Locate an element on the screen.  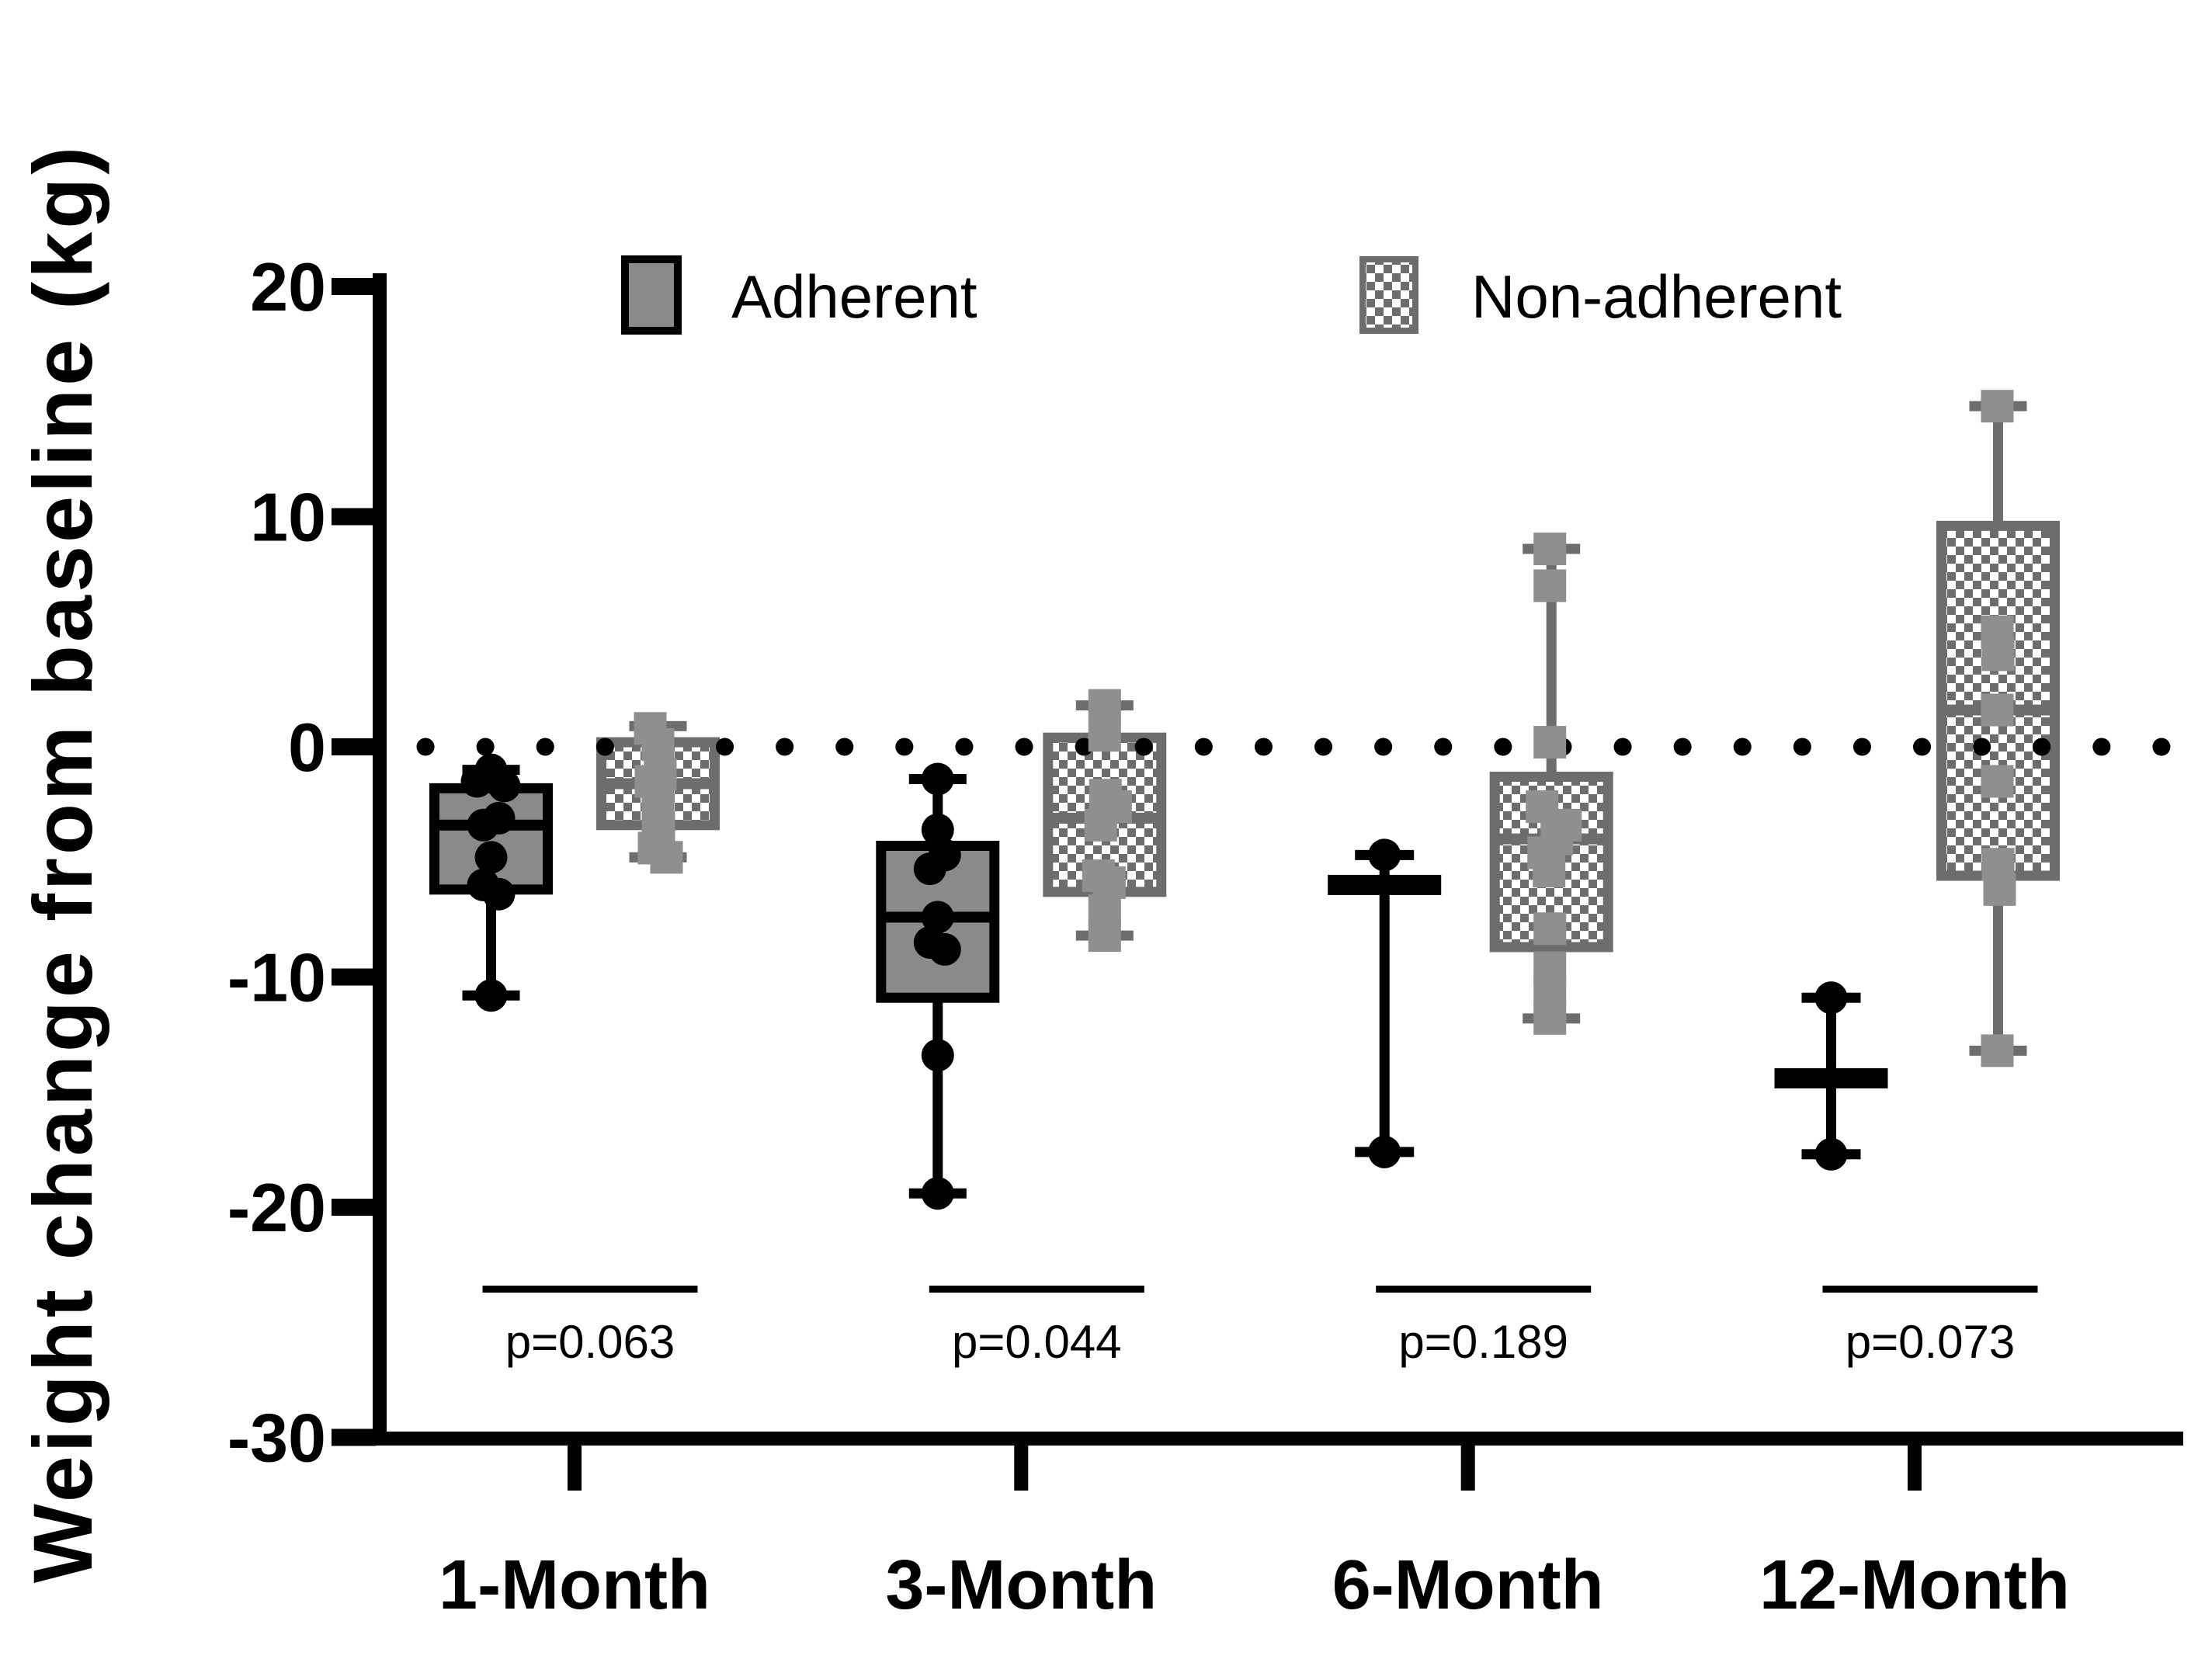
y-tick-label-20: 20 is located at coordinates (288, 286).